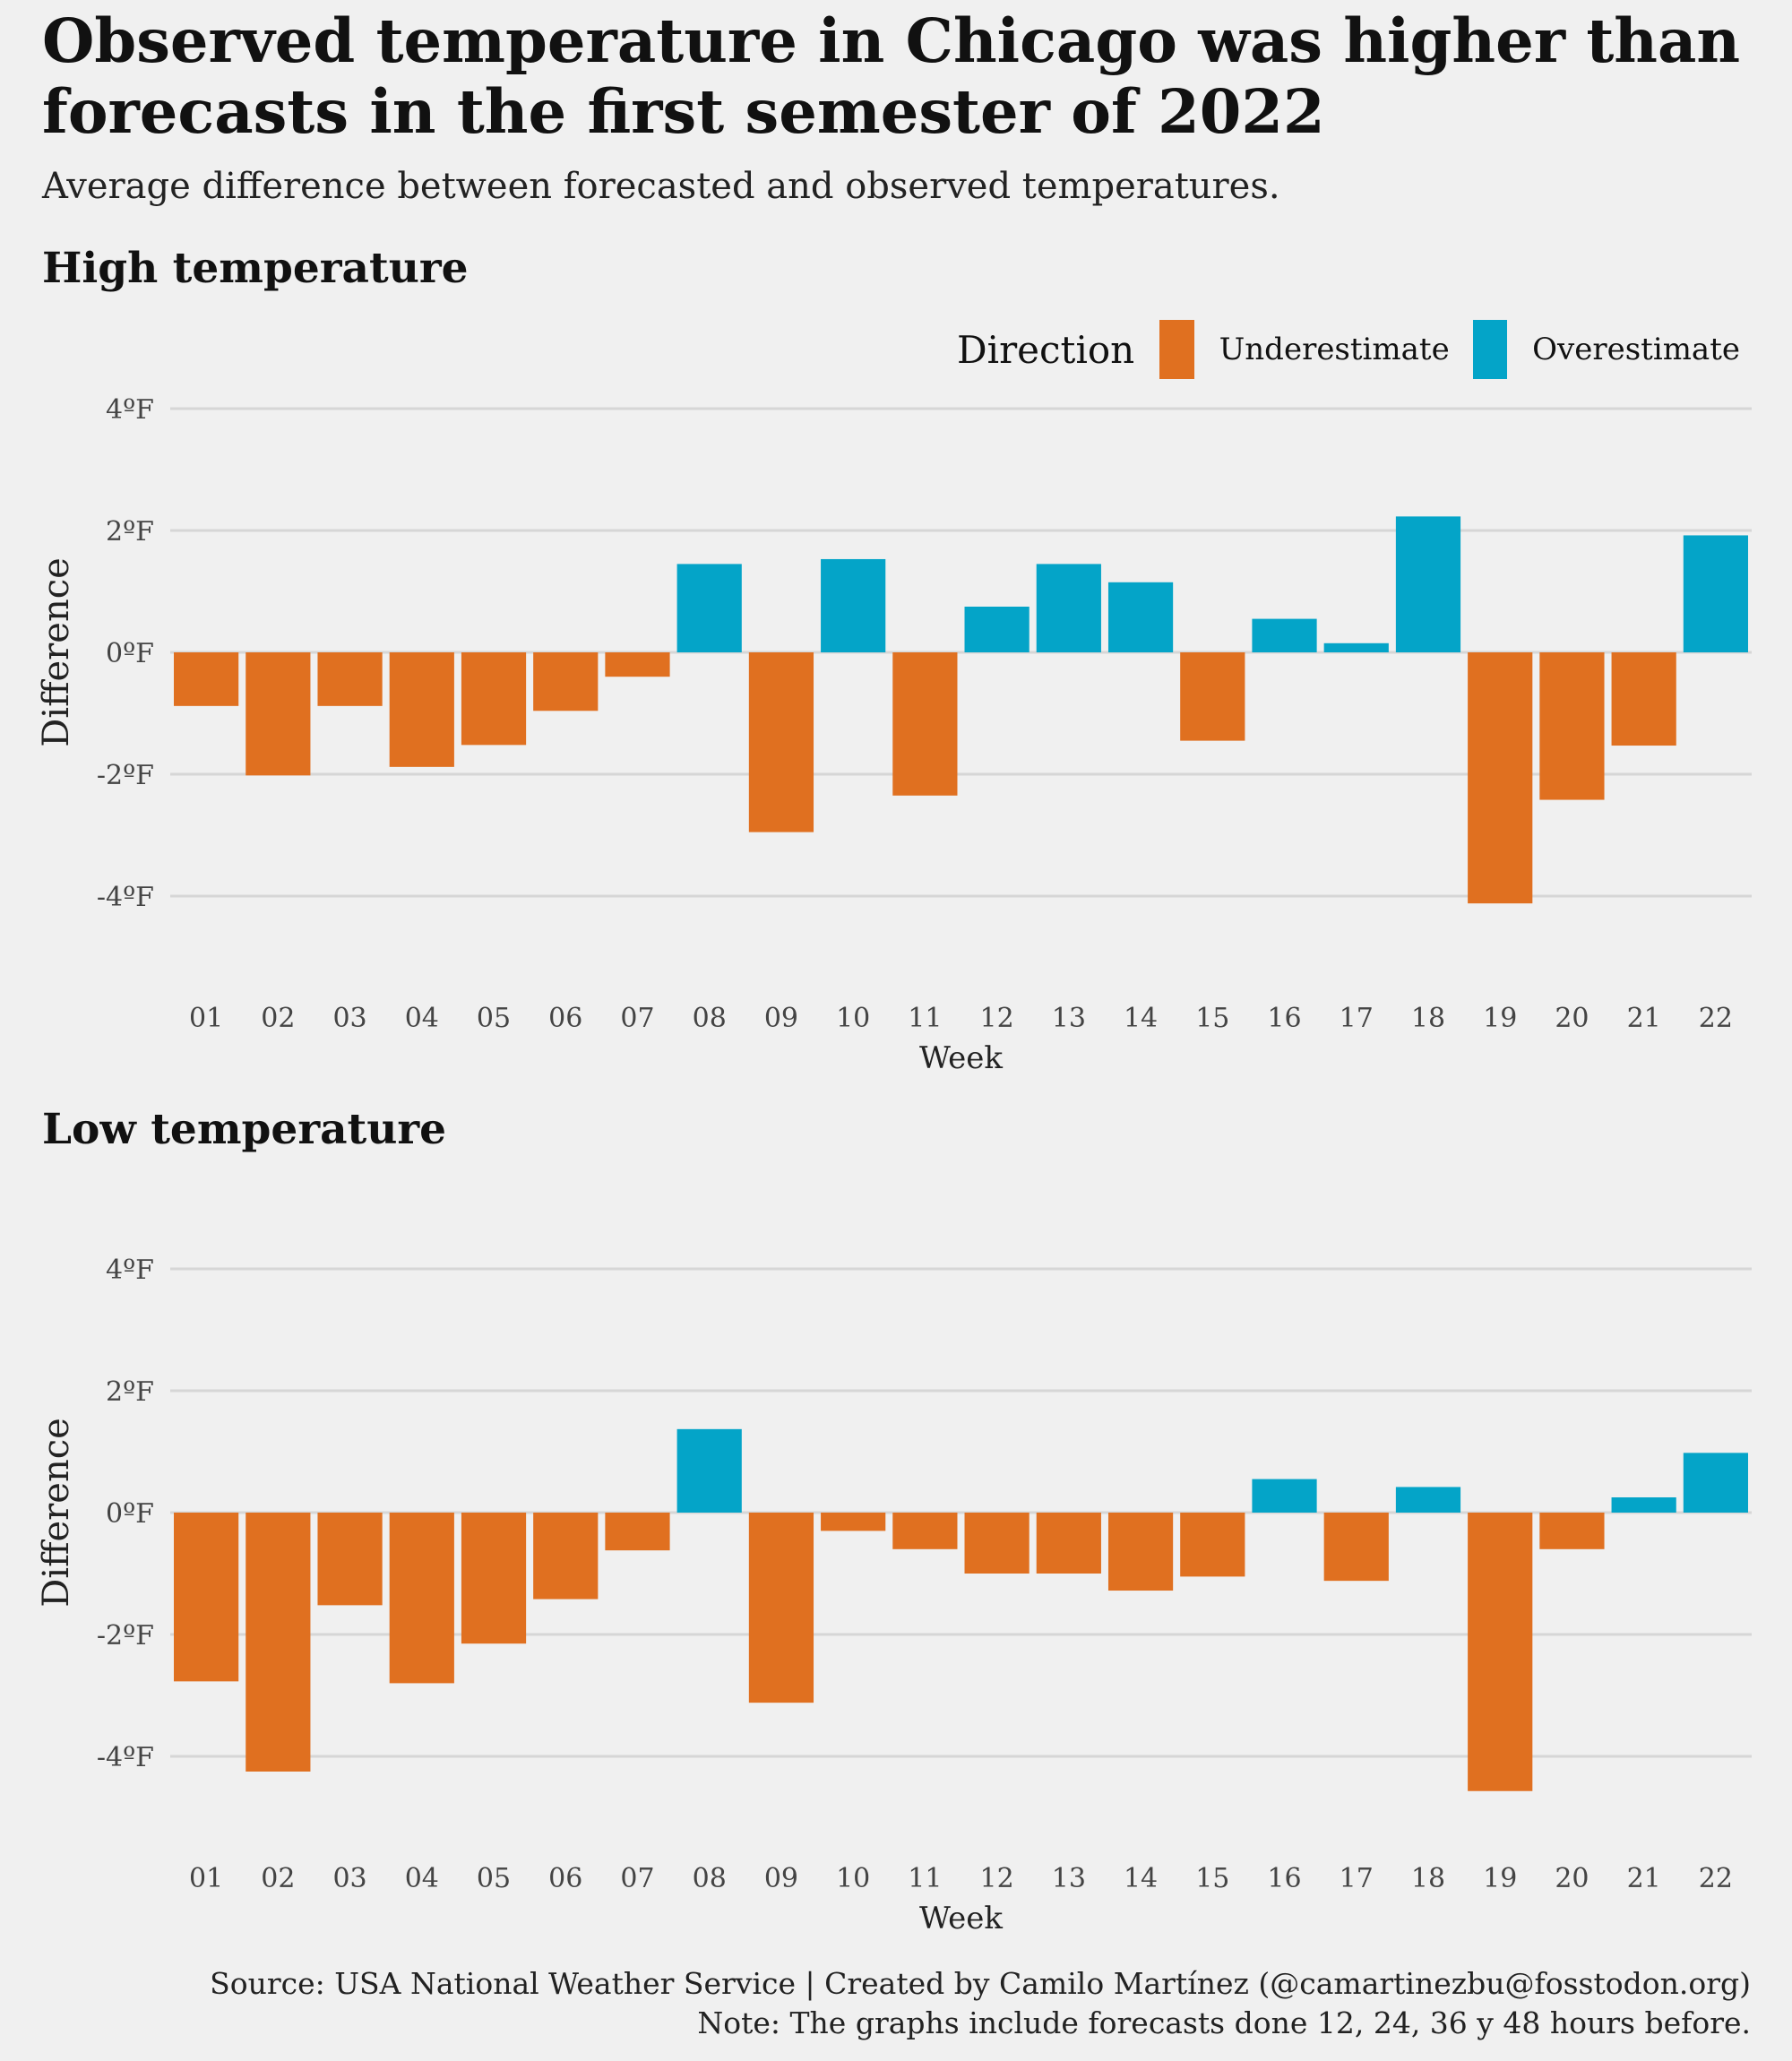  I want to click on y-tick-label: -2ºF, so click(125, 775).